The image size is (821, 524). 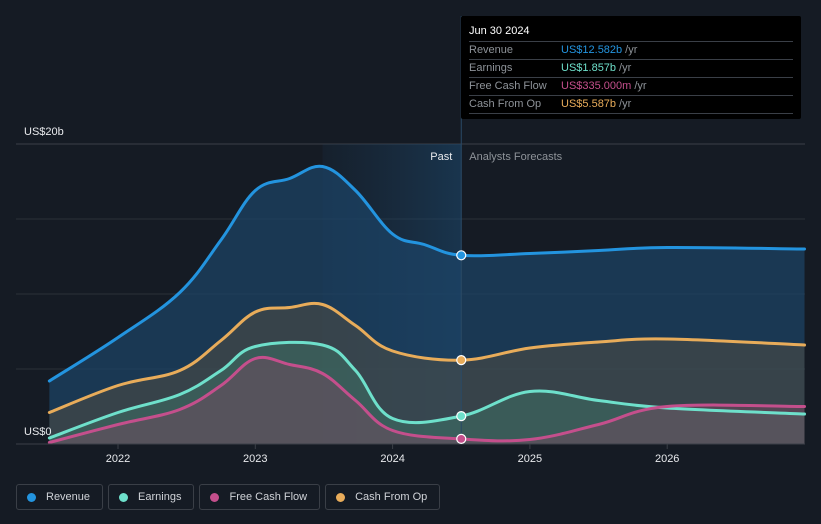 What do you see at coordinates (392, 459) in the screenshot?
I see `x-tick-label: 2024` at bounding box center [392, 459].